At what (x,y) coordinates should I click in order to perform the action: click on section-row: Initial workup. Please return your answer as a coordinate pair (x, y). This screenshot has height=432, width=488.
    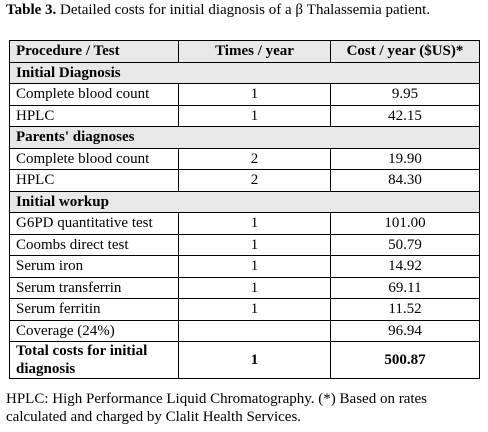
    Looking at the image, I should click on (244, 201).